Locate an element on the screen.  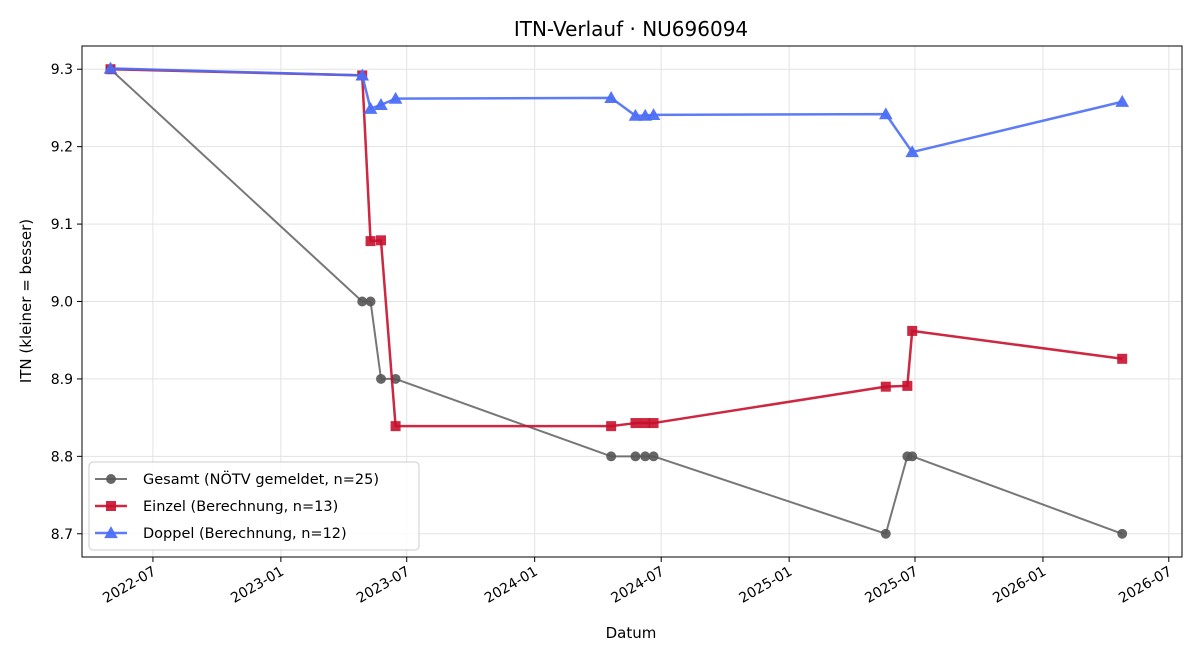
x-tick-label: 2023-01 is located at coordinates (257, 585).